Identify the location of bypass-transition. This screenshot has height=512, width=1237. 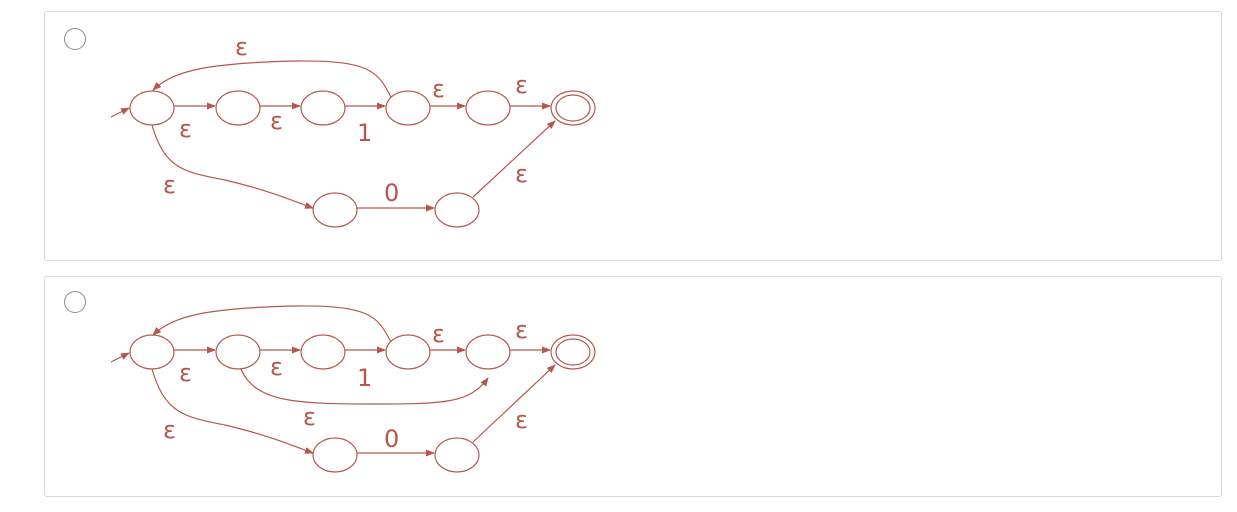
(364, 386).